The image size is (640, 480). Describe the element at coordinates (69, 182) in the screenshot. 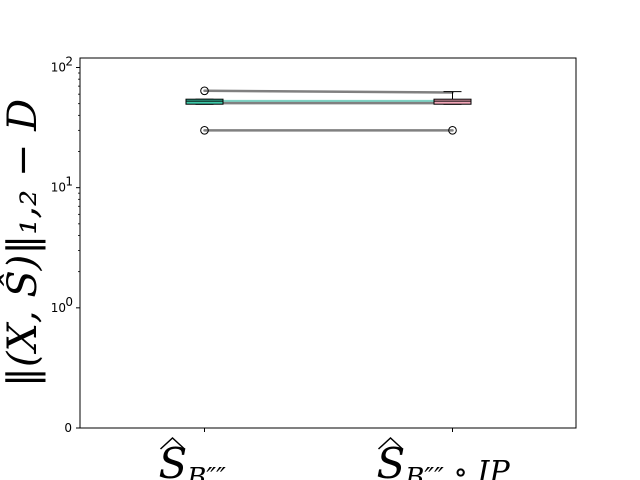

I see `y-tick-exponent: 1` at that location.